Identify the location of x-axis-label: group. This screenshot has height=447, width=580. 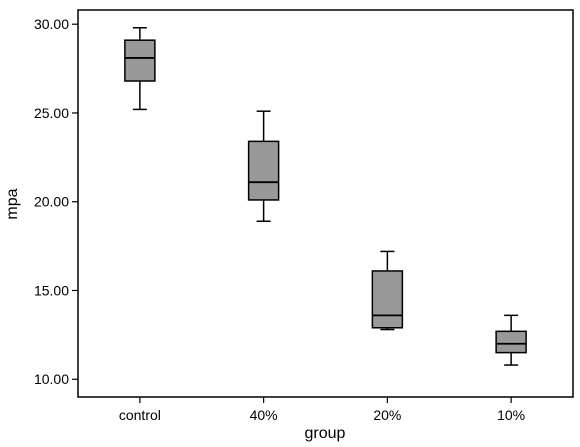
(325, 433).